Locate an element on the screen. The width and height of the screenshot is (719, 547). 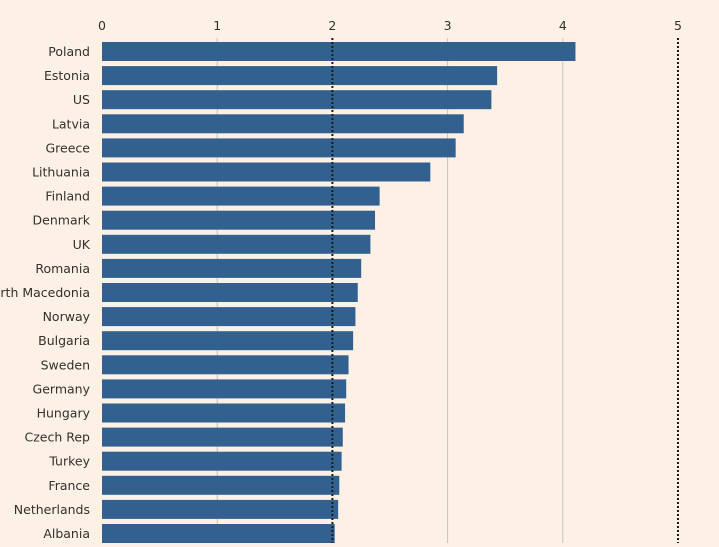
category-label: Norway is located at coordinates (67, 316).